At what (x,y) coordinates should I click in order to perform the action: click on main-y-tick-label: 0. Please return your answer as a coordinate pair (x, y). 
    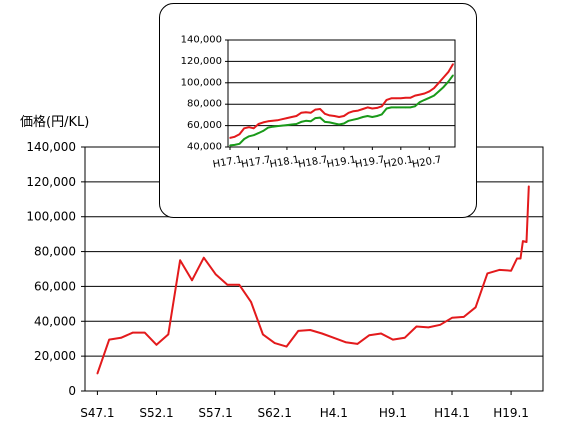
    Looking at the image, I should click on (72, 391).